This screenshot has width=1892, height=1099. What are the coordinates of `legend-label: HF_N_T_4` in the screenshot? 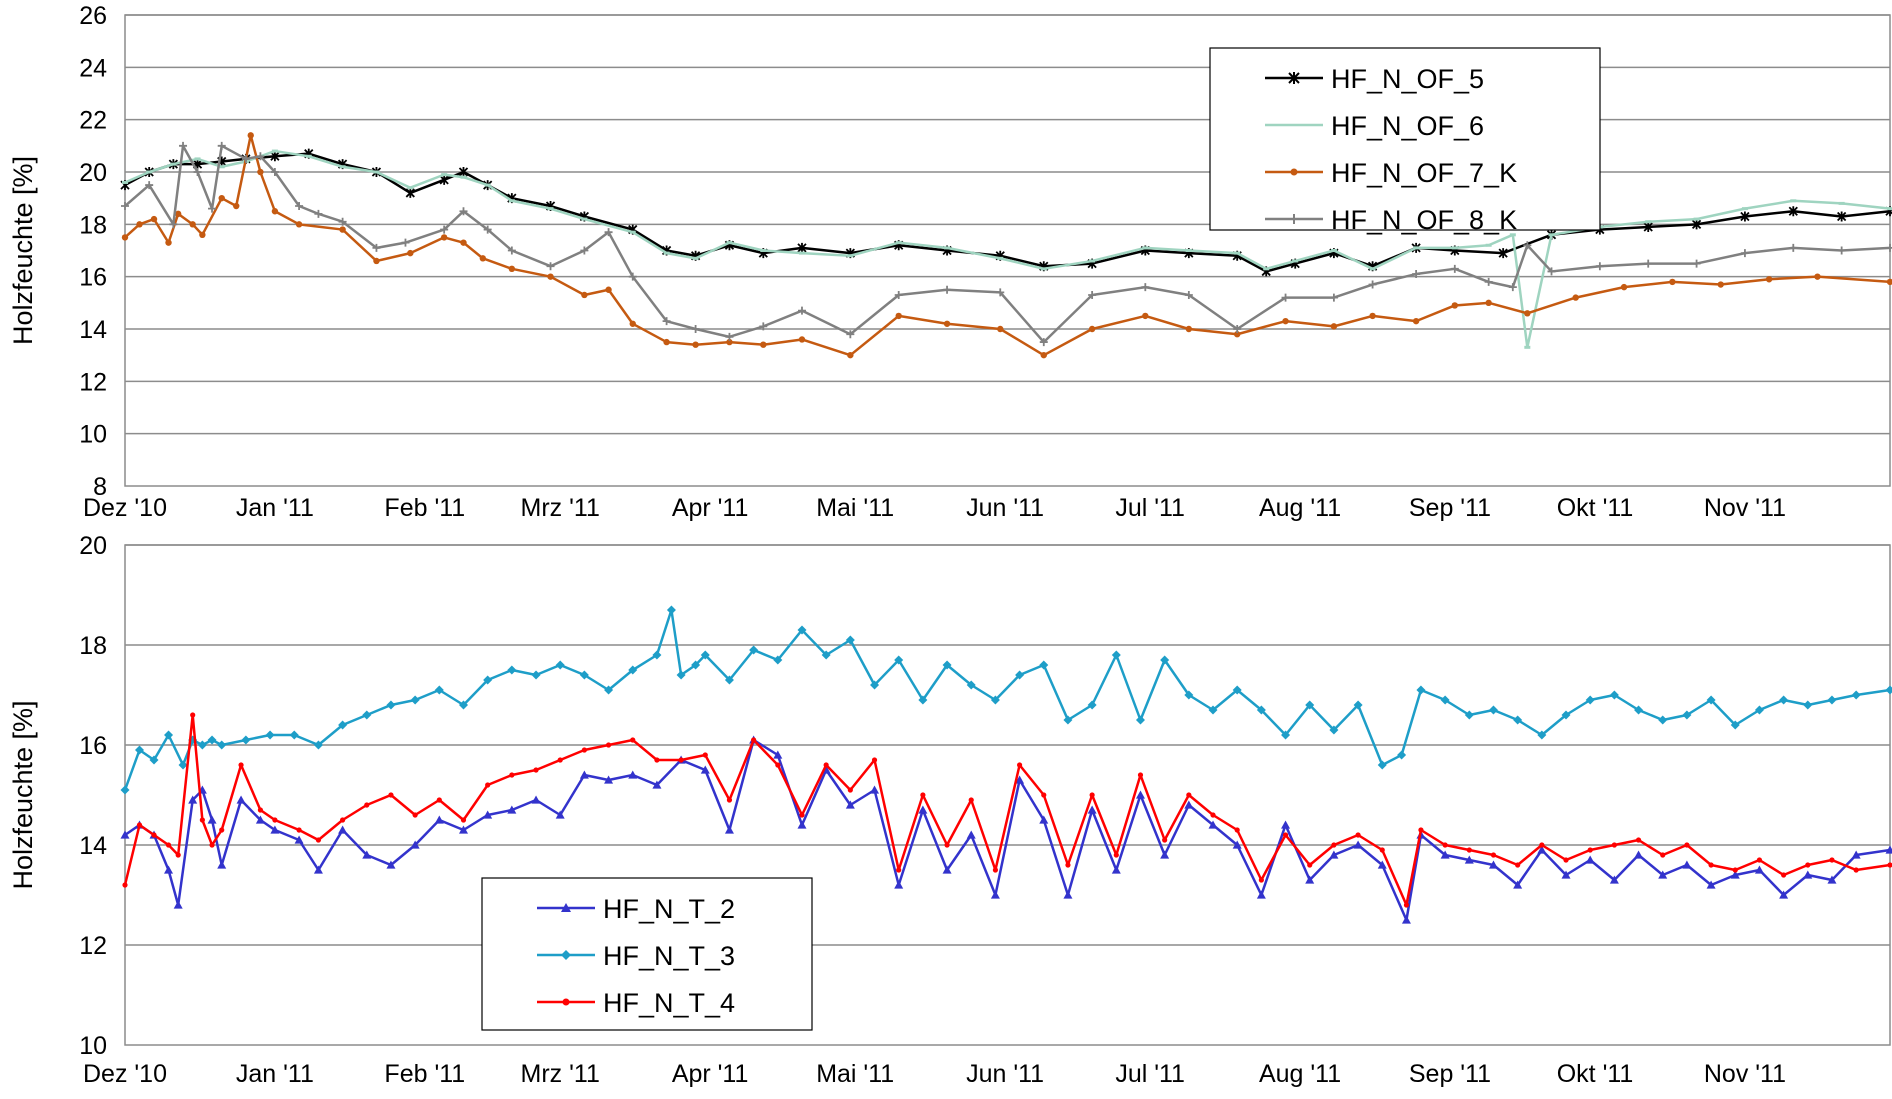 It's located at (669, 1003).